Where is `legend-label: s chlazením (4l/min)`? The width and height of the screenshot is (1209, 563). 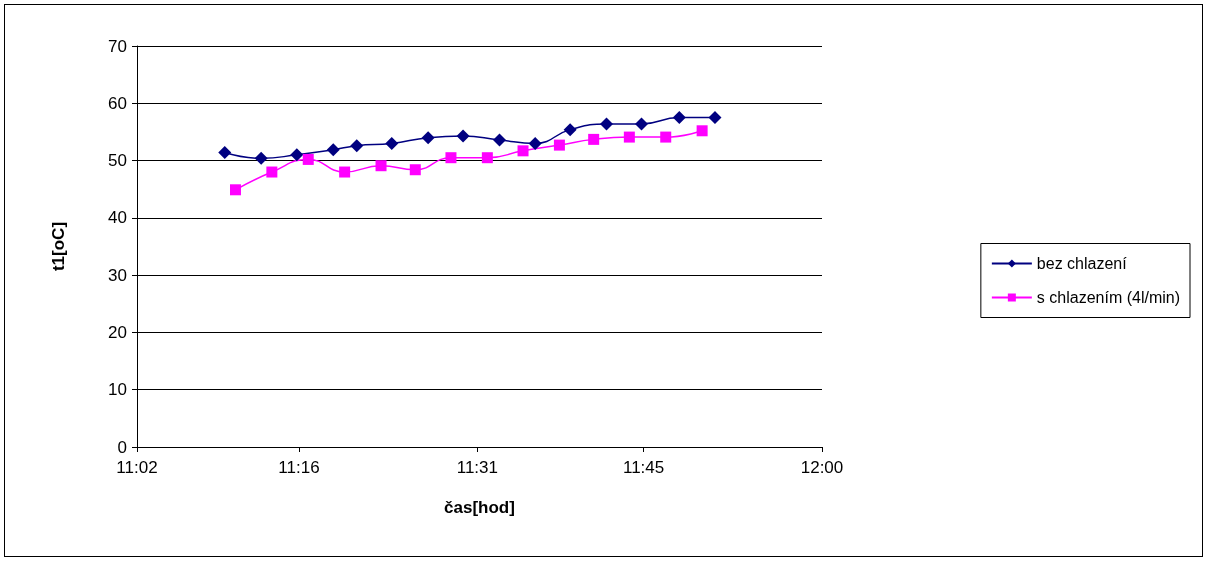
legend-label: s chlazením (4l/min) is located at coordinates (1108, 297).